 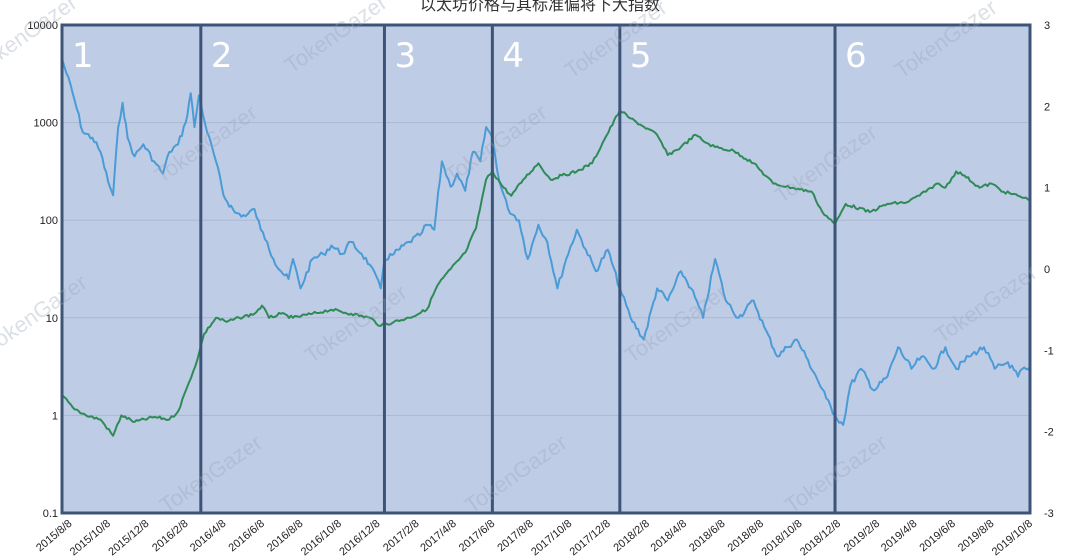 I want to click on x-tick-label: 2016/6/8, so click(x=247, y=536).